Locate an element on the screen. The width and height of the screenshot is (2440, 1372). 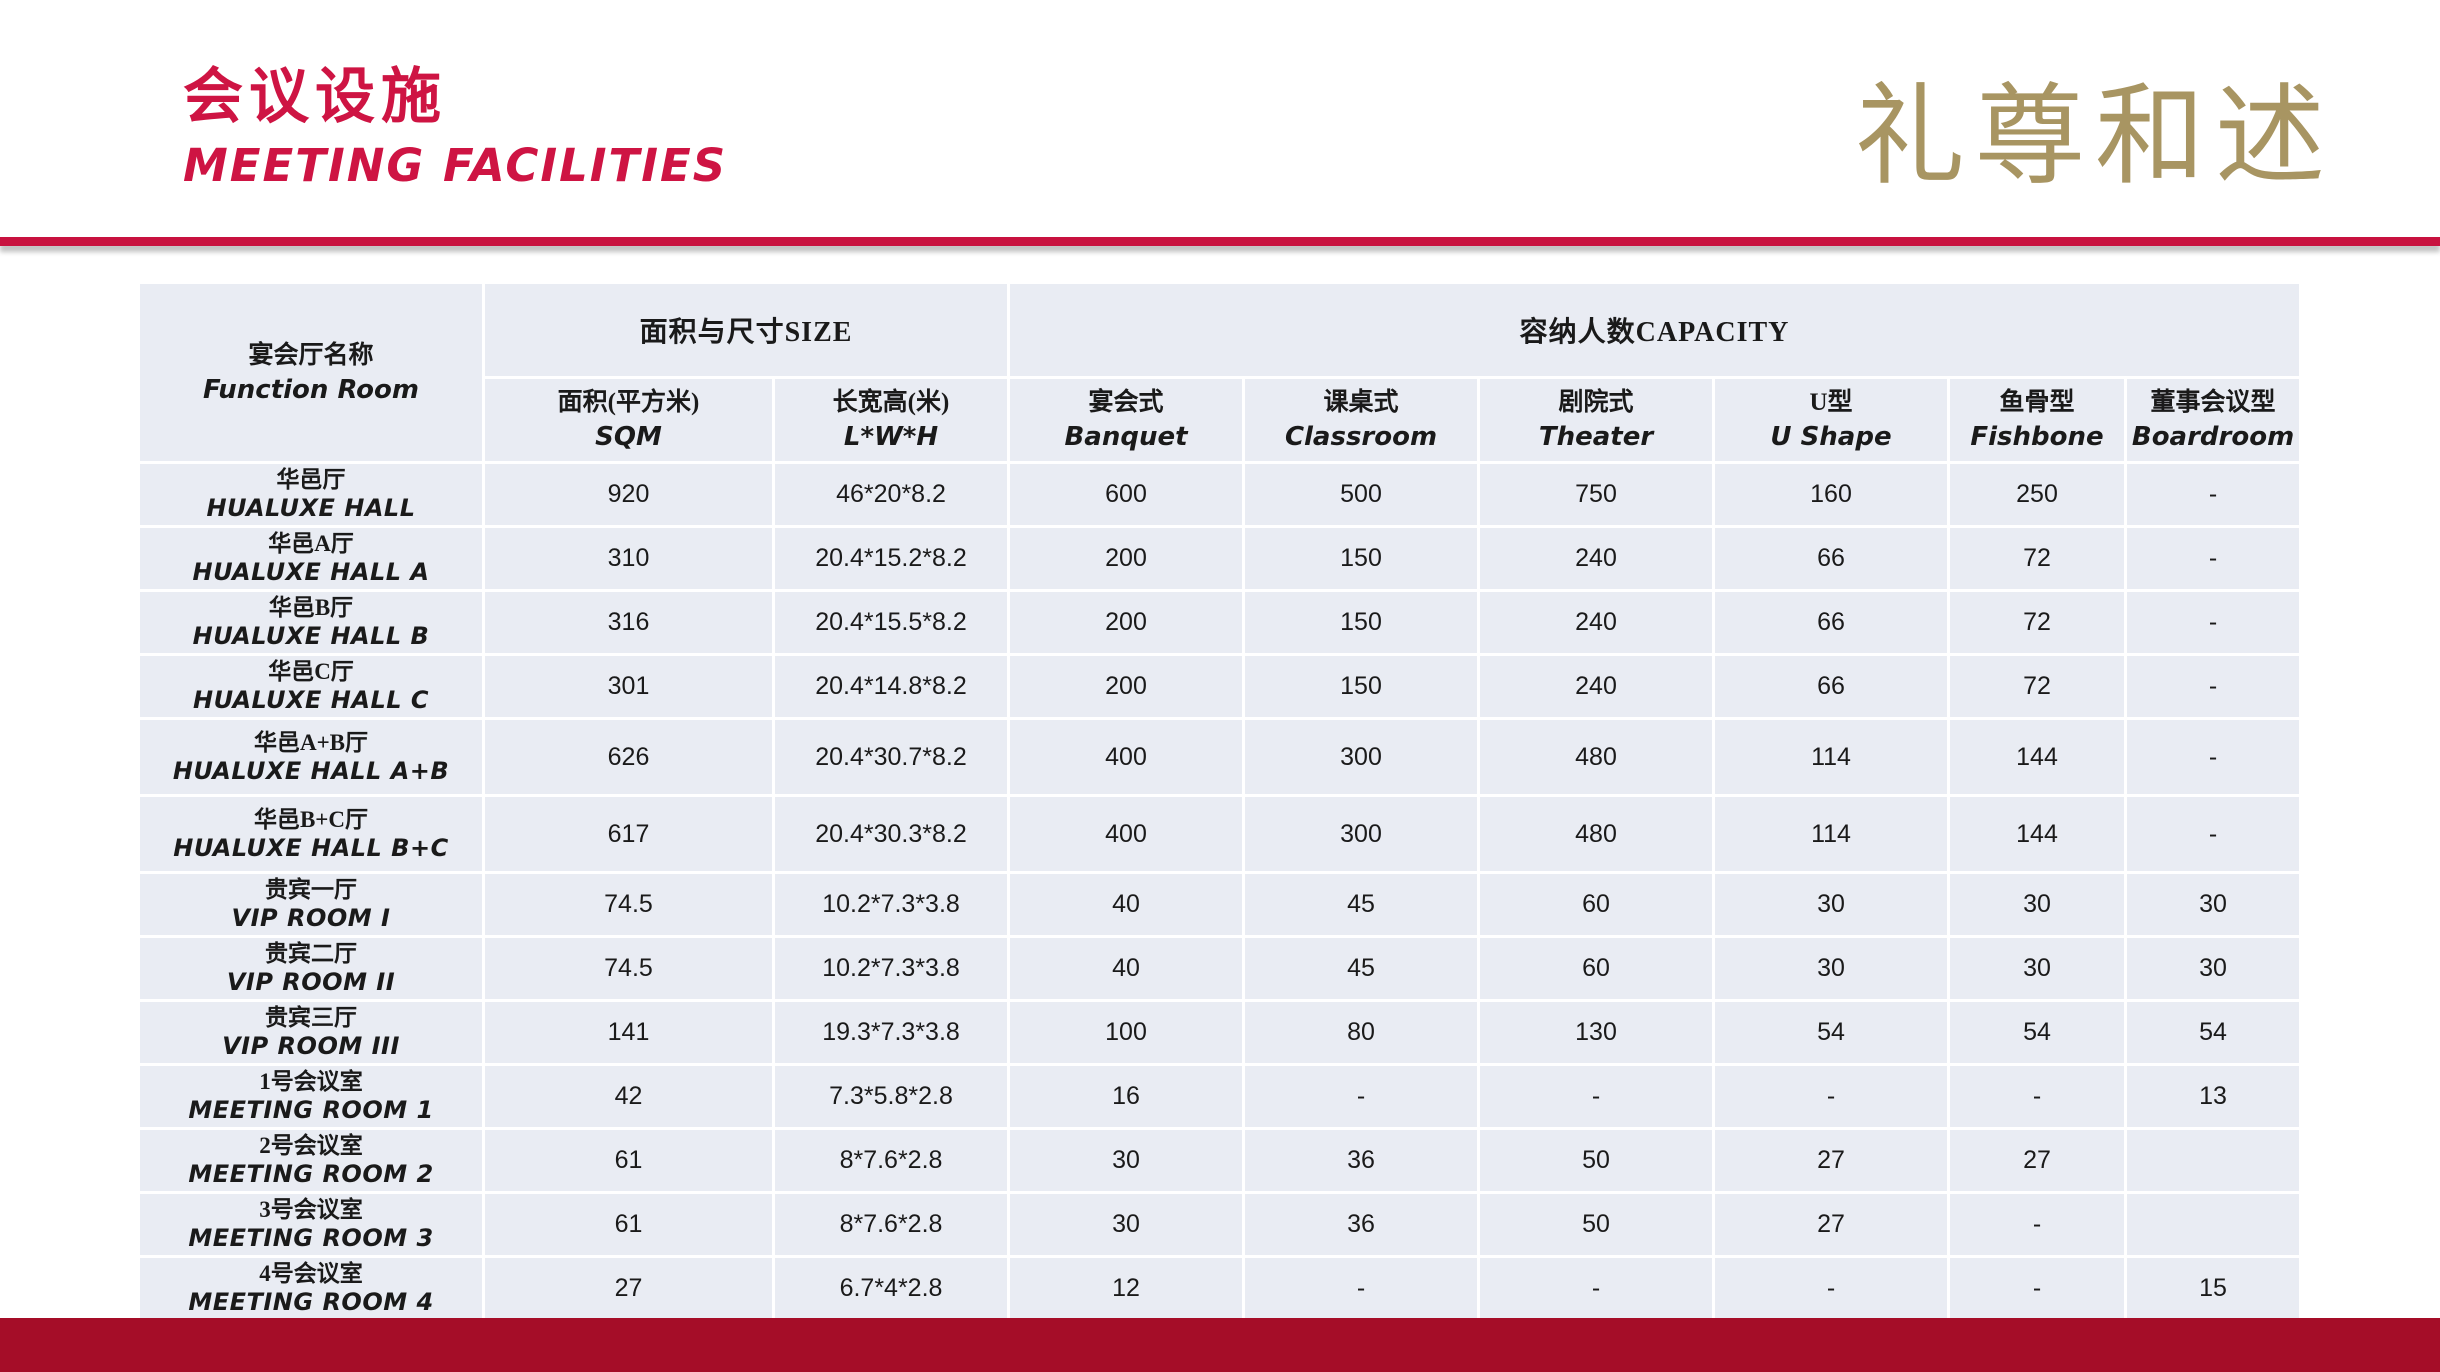
lwh-cell: 20.4*30.7*8.2 is located at coordinates (891, 757).